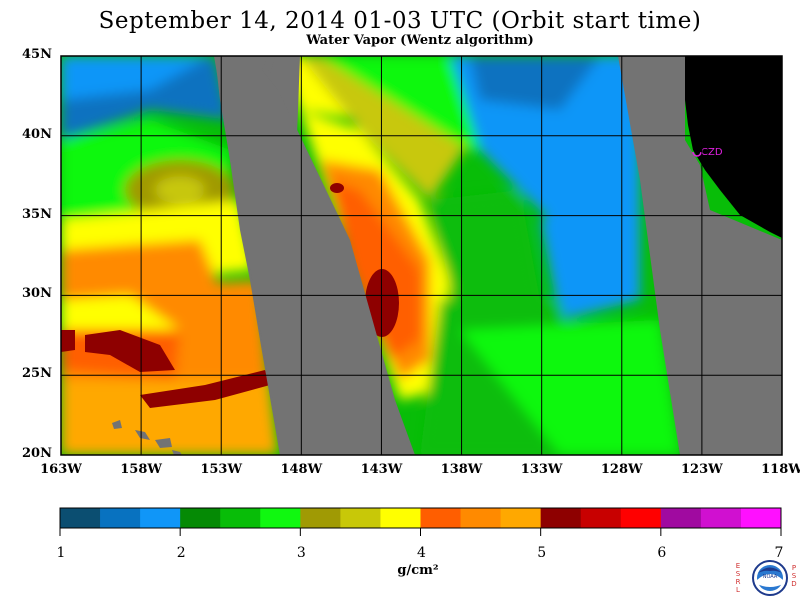 This screenshot has height=604, width=800. Describe the element at coordinates (770, 577) in the screenshot. I see `logo-center-label: NOAA` at that location.